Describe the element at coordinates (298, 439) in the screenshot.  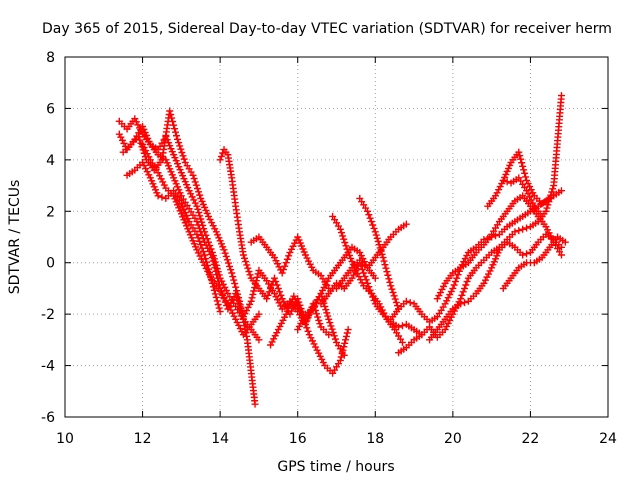
I see `x-tick-label: 16` at that location.